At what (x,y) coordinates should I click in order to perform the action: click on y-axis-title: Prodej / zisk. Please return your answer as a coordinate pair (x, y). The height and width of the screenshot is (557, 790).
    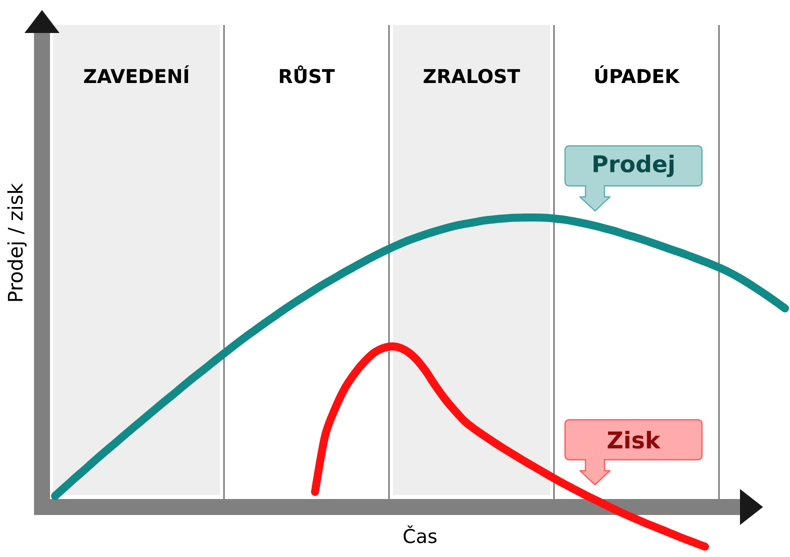
    Looking at the image, I should click on (17, 242).